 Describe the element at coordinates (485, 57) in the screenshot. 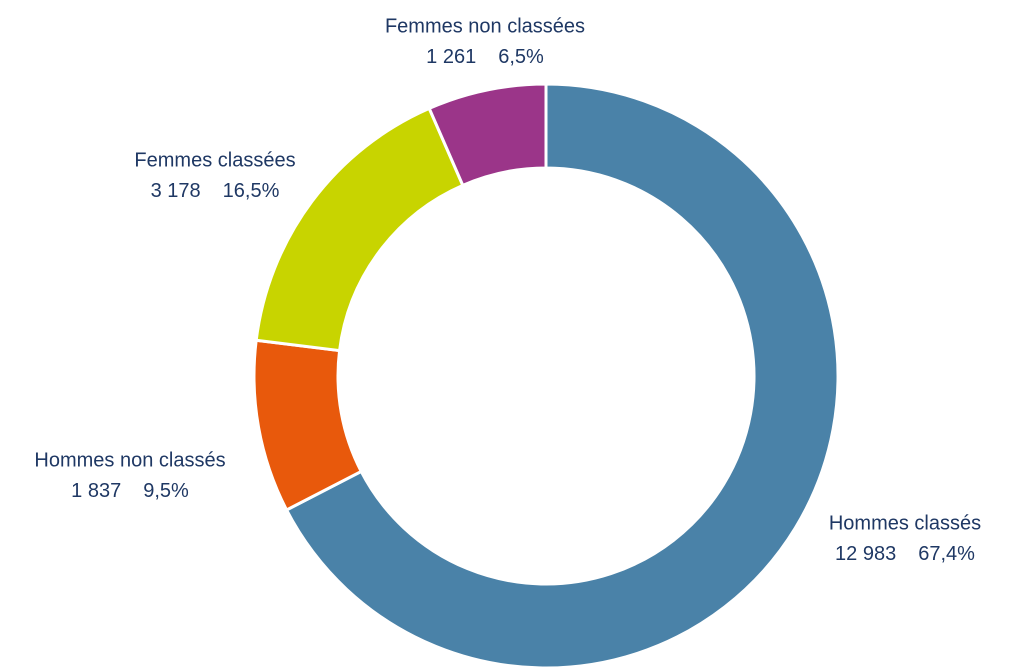

I see `segment-value: 1 261 6,5%` at that location.